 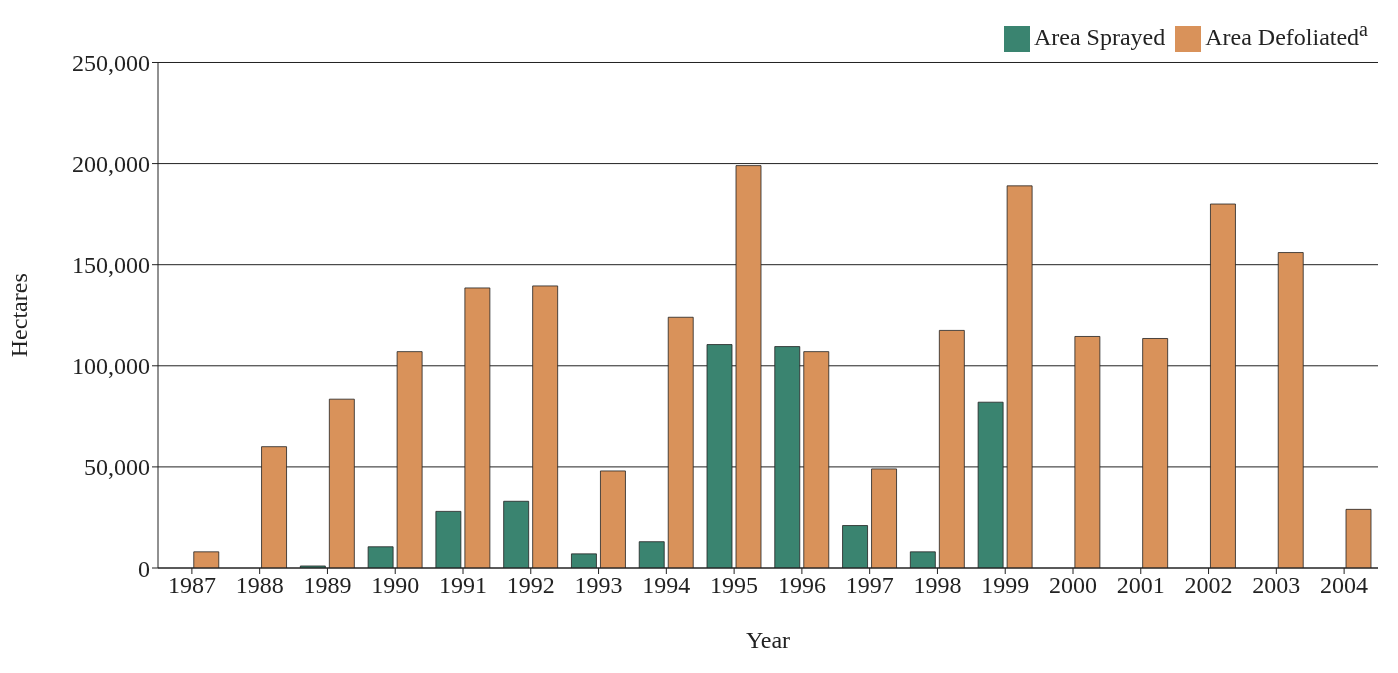 I want to click on x-tick-label: 1992, so click(x=530, y=585).